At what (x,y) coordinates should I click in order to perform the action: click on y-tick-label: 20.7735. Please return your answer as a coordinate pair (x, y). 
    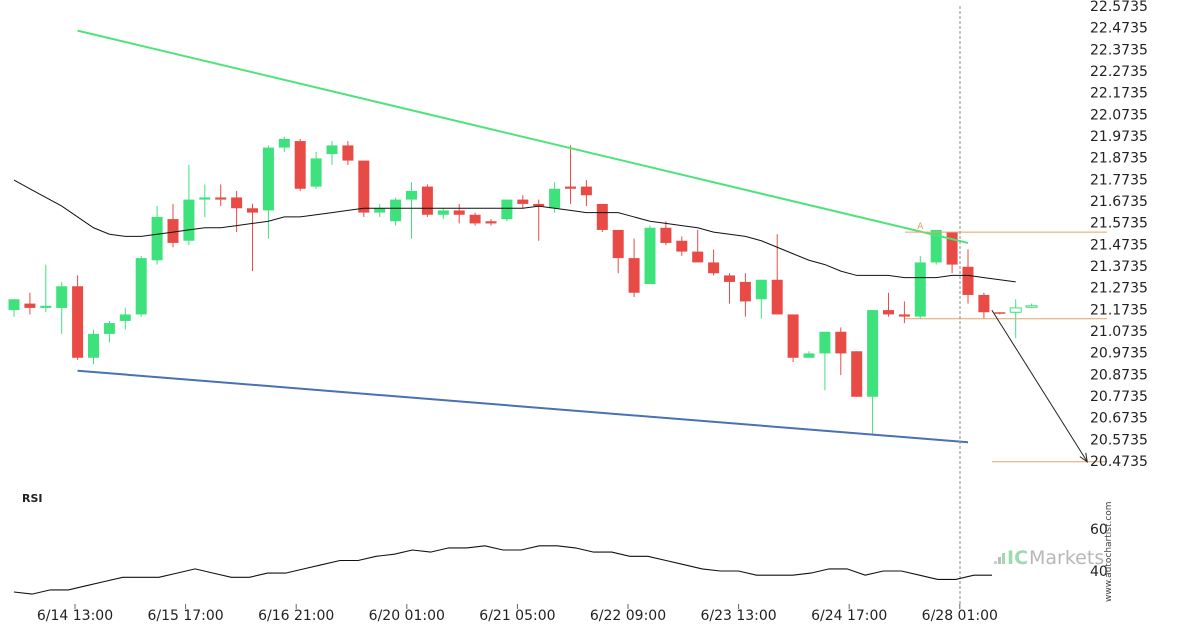
    Looking at the image, I should click on (1119, 397).